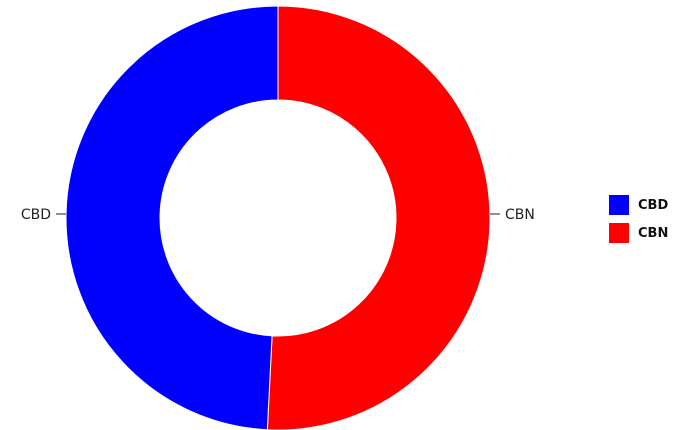 This screenshot has height=430, width=677. I want to click on slice-label-cbn: CBN, so click(520, 215).